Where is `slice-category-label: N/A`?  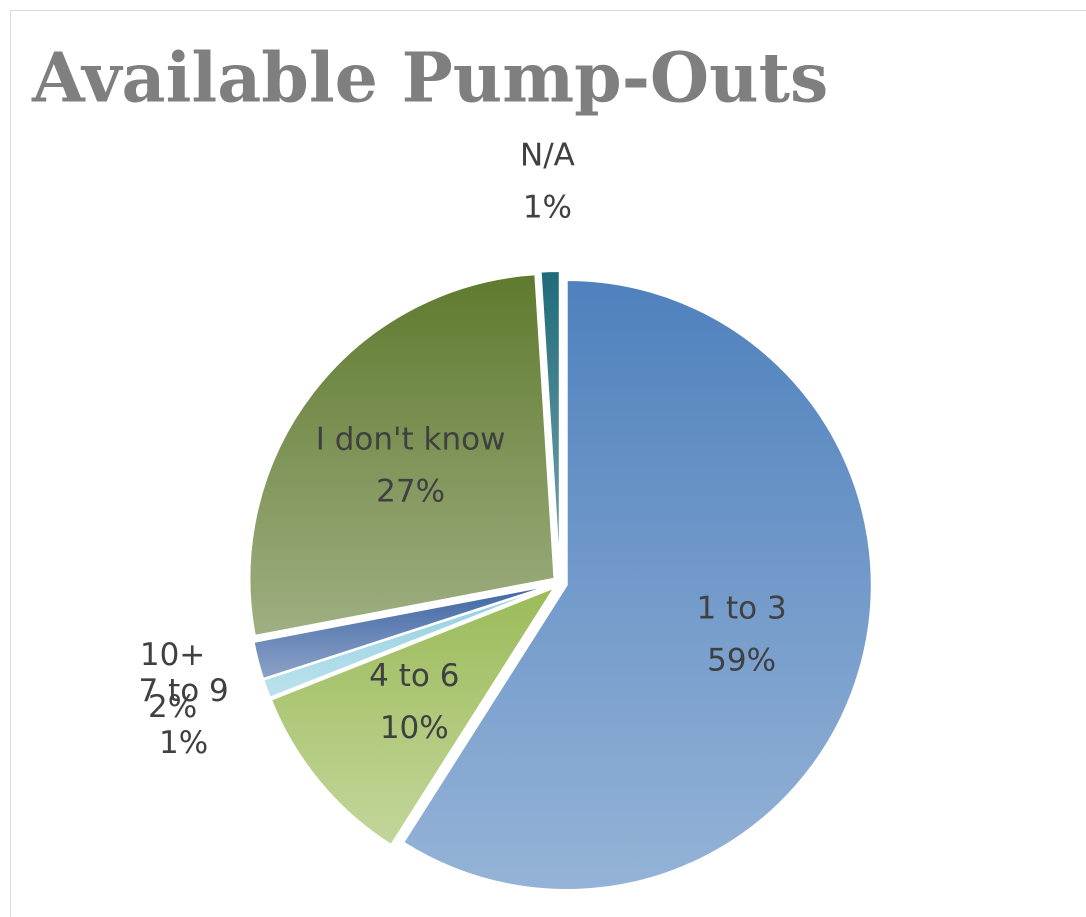
slice-category-label: N/A is located at coordinates (547, 156).